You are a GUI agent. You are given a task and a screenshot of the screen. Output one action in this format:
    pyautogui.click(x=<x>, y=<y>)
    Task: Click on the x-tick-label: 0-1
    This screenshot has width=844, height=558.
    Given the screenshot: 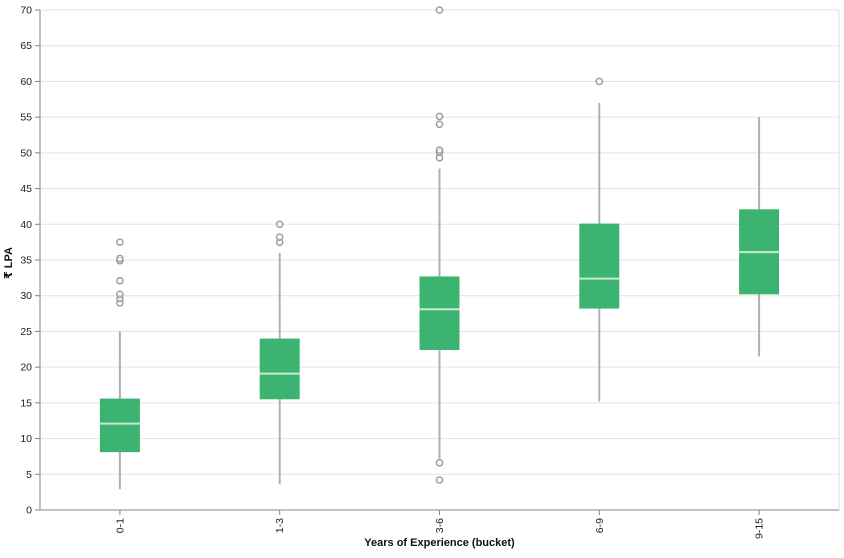 What is the action you would take?
    pyautogui.click(x=120, y=525)
    